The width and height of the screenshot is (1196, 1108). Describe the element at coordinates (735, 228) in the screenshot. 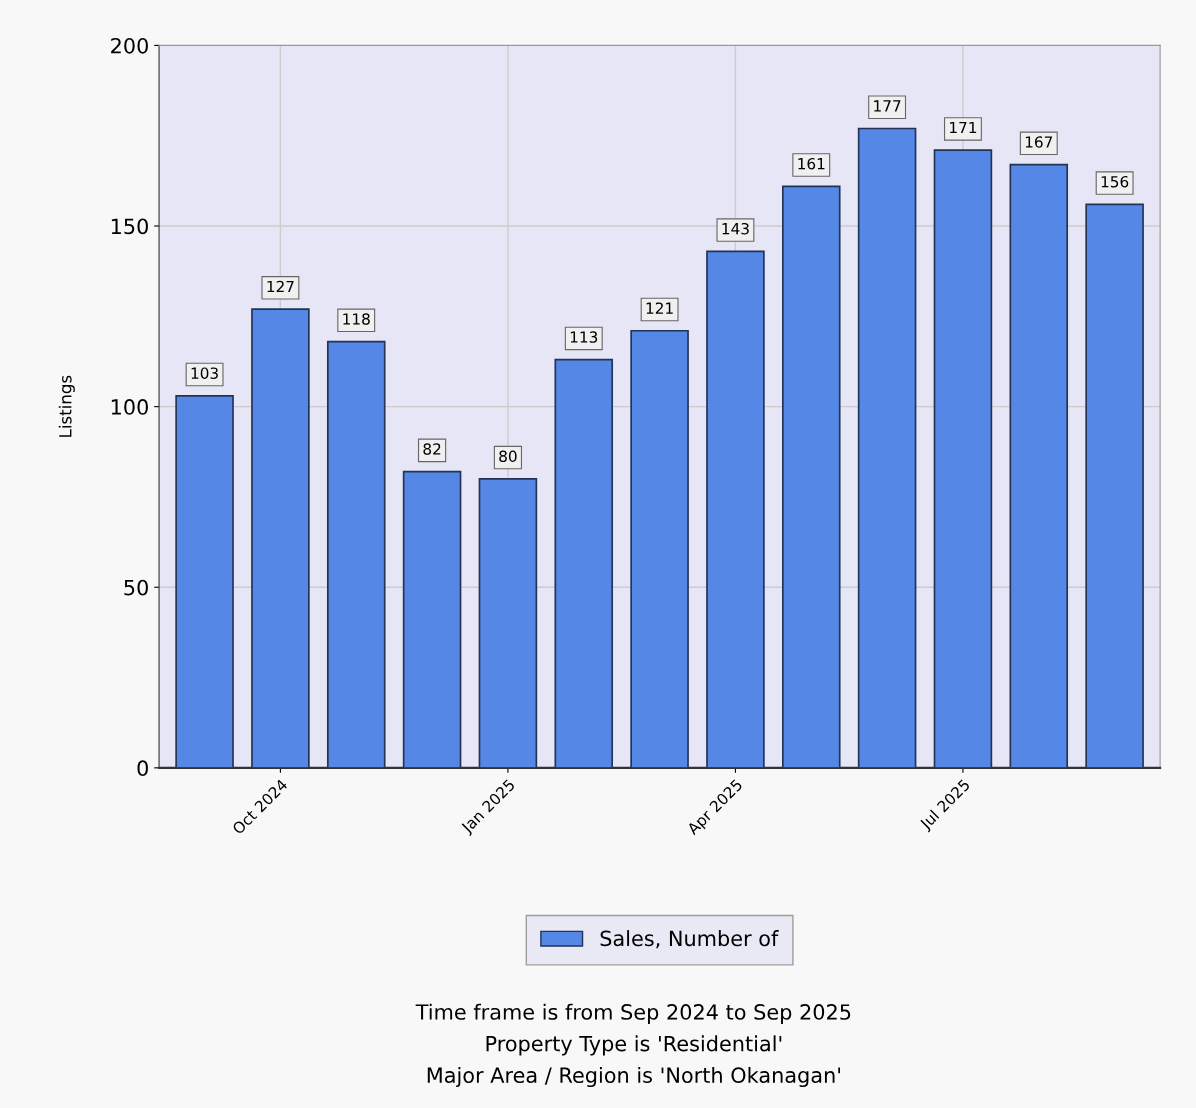

I see `data-label: 143` at that location.